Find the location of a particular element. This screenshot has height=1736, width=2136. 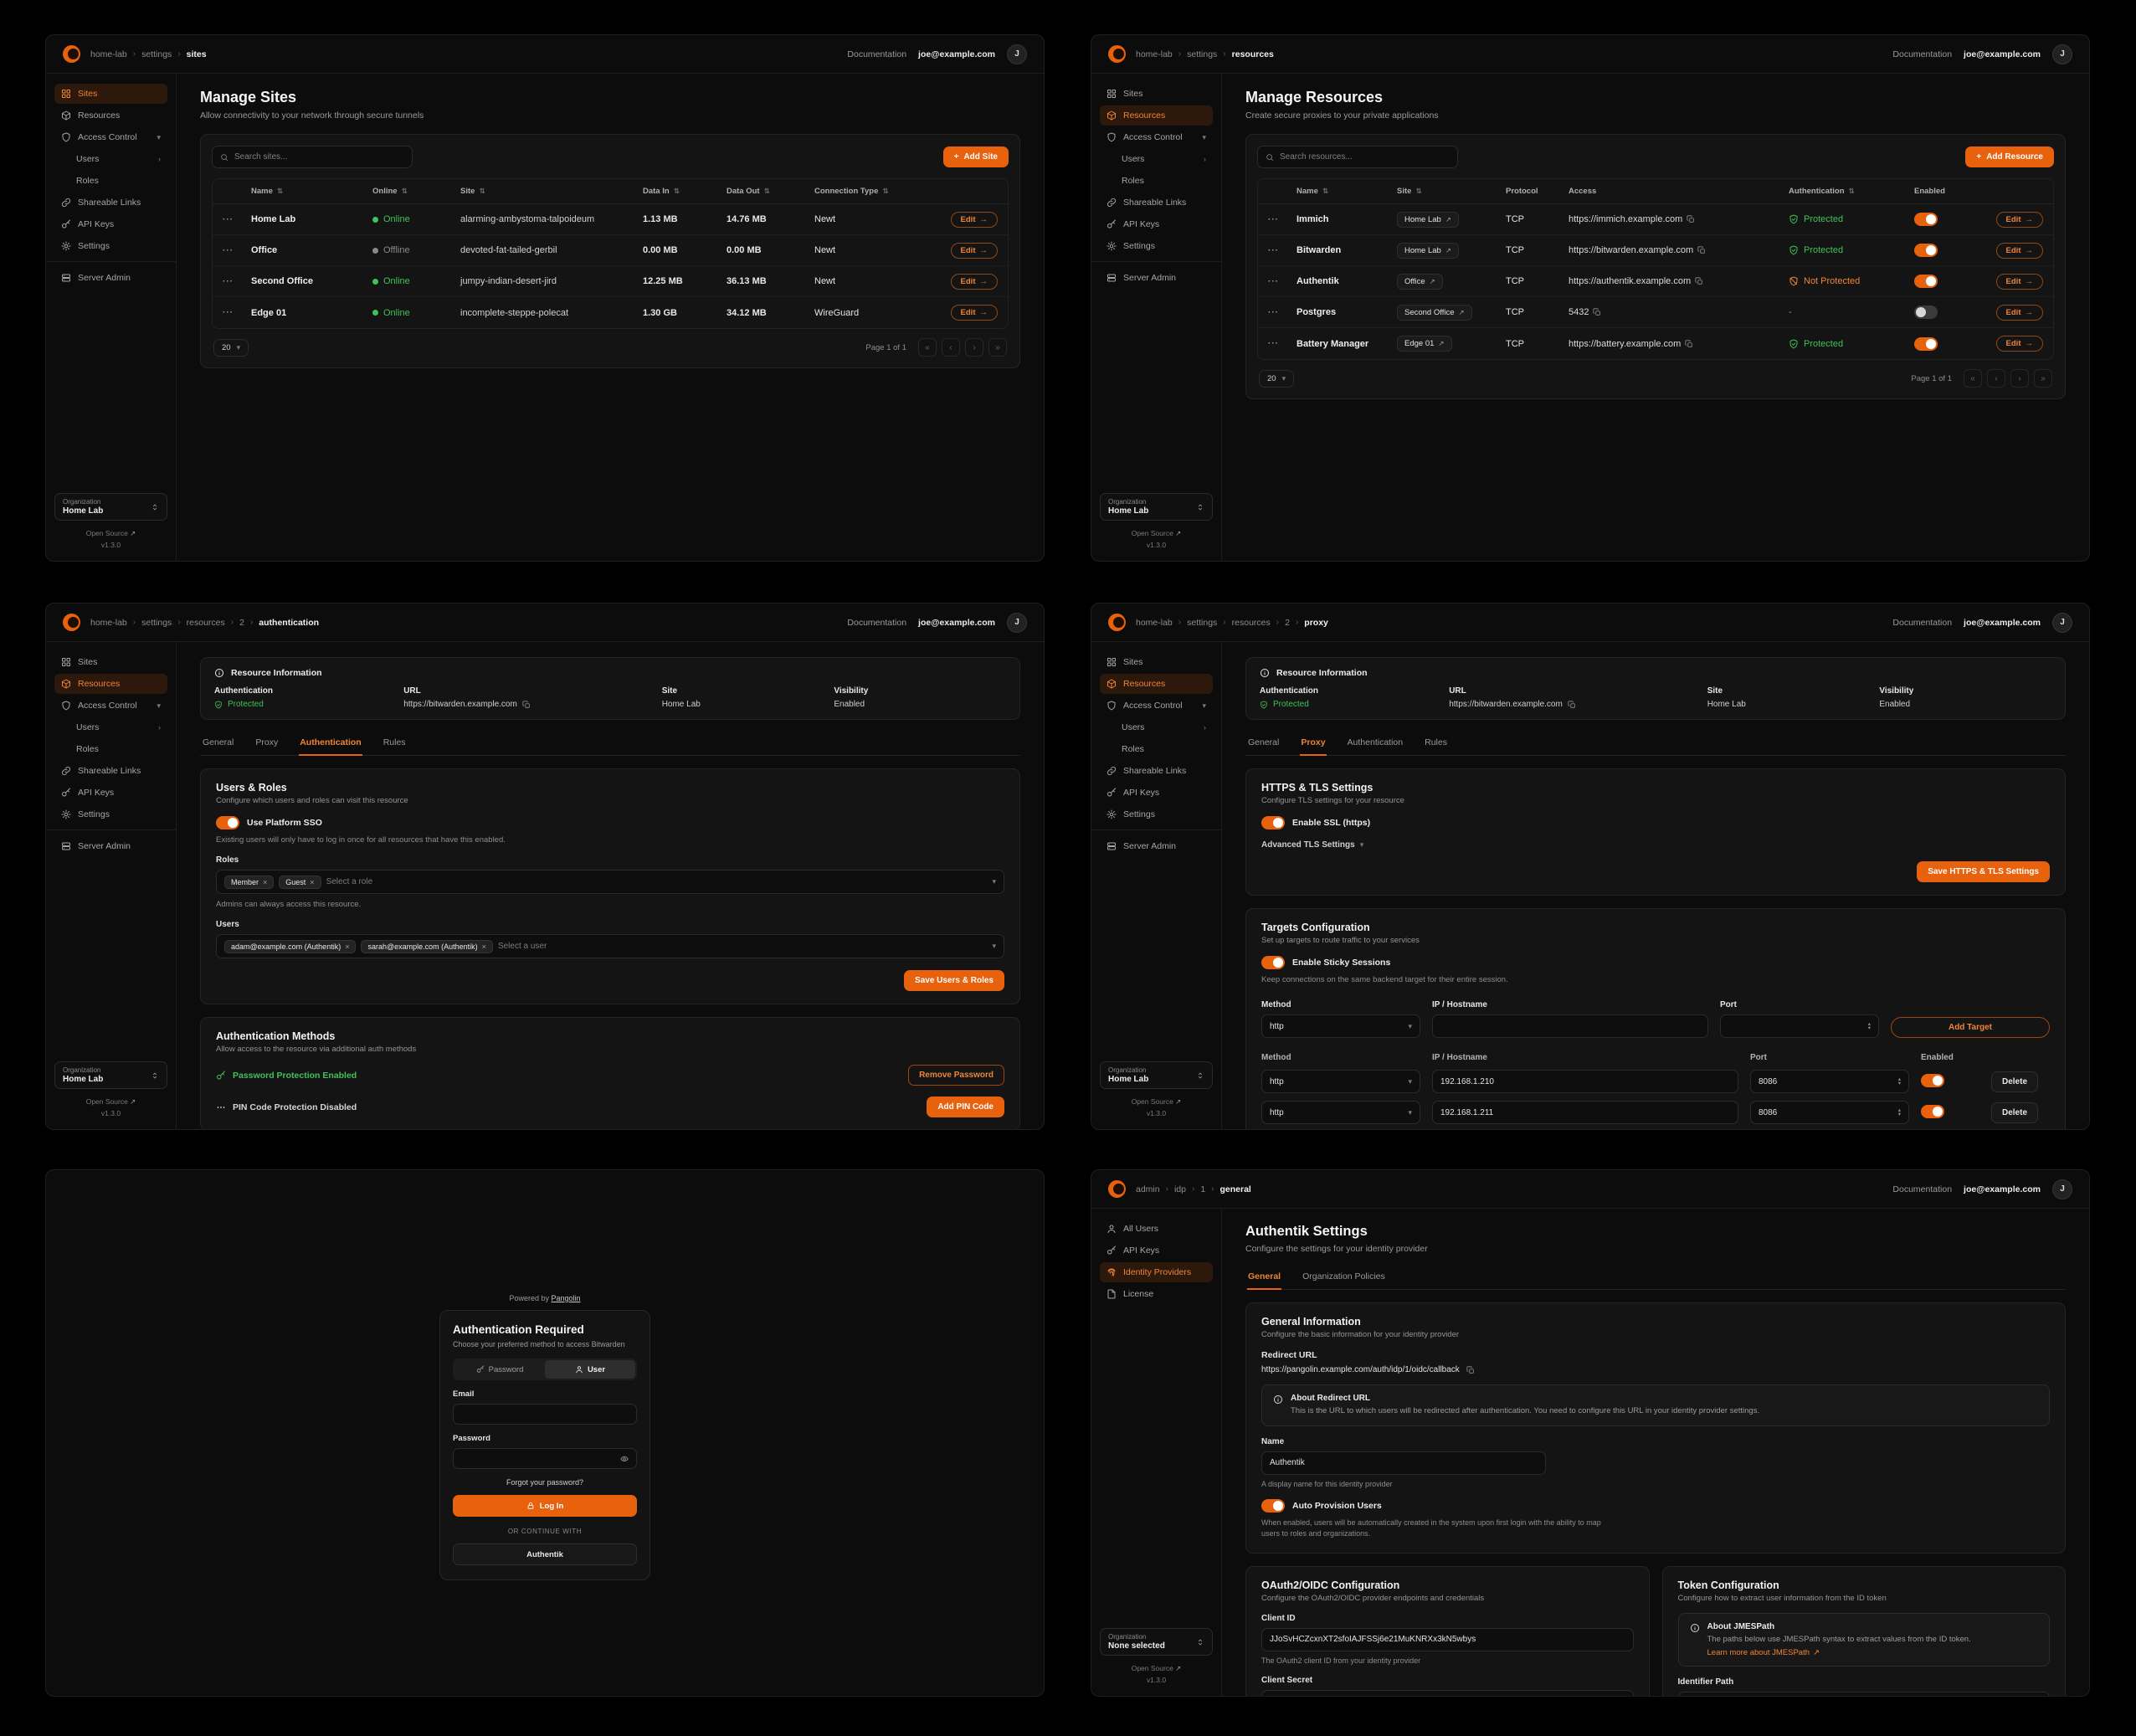

sidebar-item: Roles is located at coordinates (1133, 749).